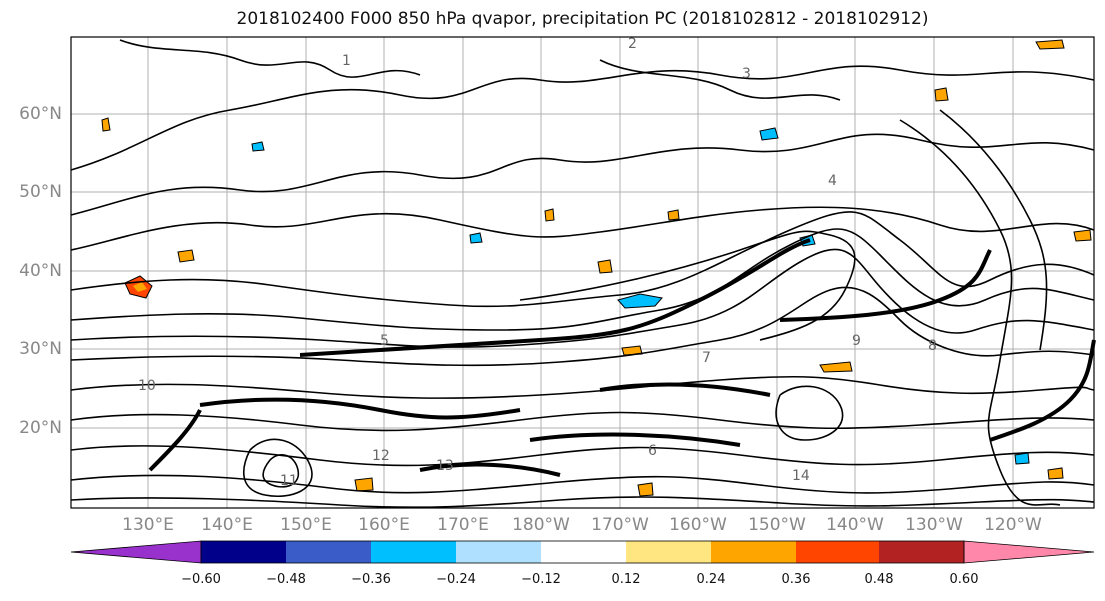 The height and width of the screenshot is (601, 1105). What do you see at coordinates (40, 349) in the screenshot?
I see `lat-label: 30°N` at bounding box center [40, 349].